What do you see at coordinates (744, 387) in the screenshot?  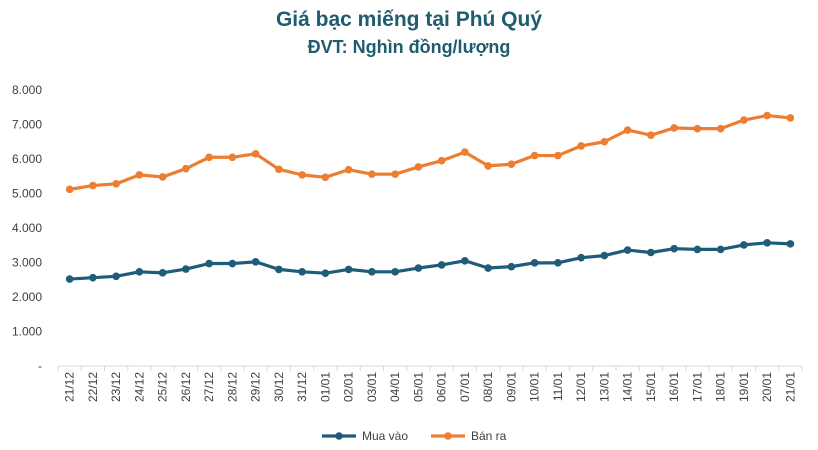 I see `x-tick-label: 19/01` at bounding box center [744, 387].